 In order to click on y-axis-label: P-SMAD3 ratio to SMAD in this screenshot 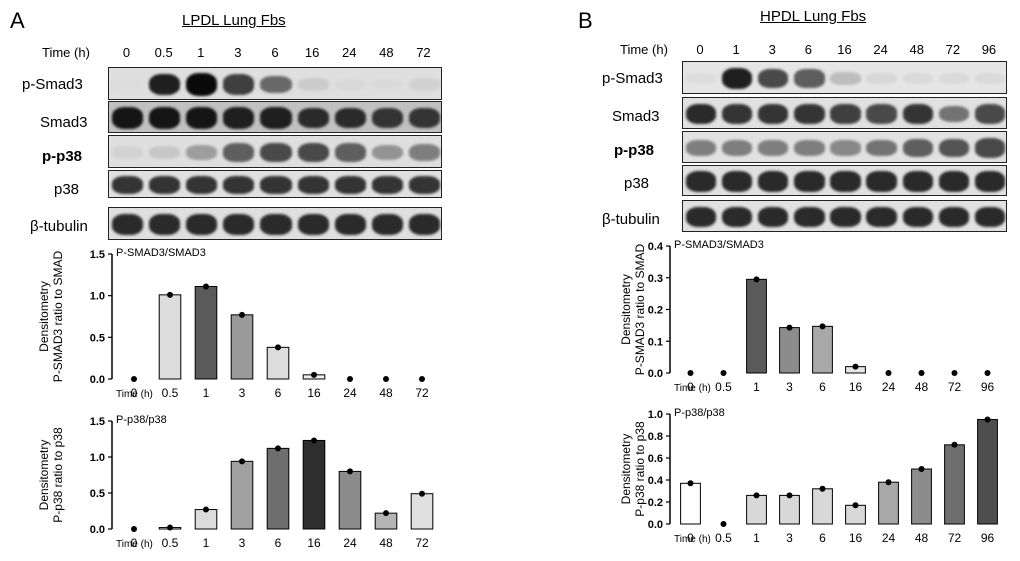, I will do `click(58, 316)`.